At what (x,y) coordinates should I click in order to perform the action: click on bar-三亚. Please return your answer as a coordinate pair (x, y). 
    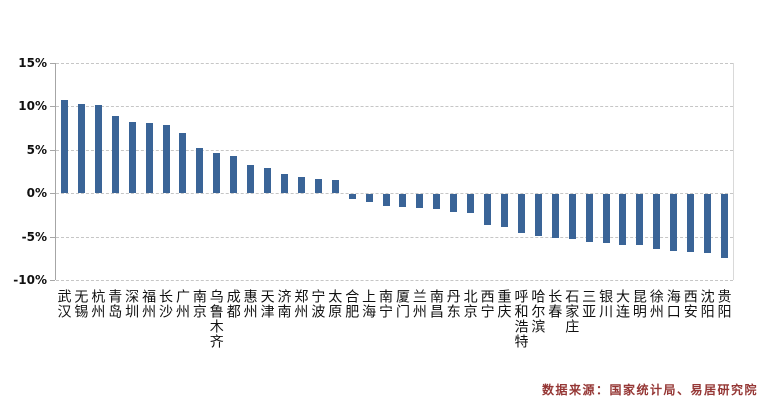
    Looking at the image, I should click on (589, 218).